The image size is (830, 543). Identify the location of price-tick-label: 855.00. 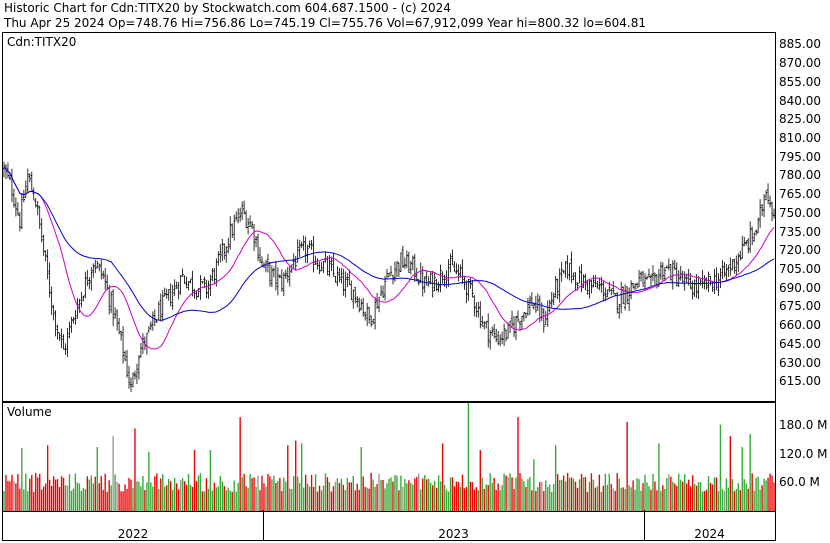
(800, 81).